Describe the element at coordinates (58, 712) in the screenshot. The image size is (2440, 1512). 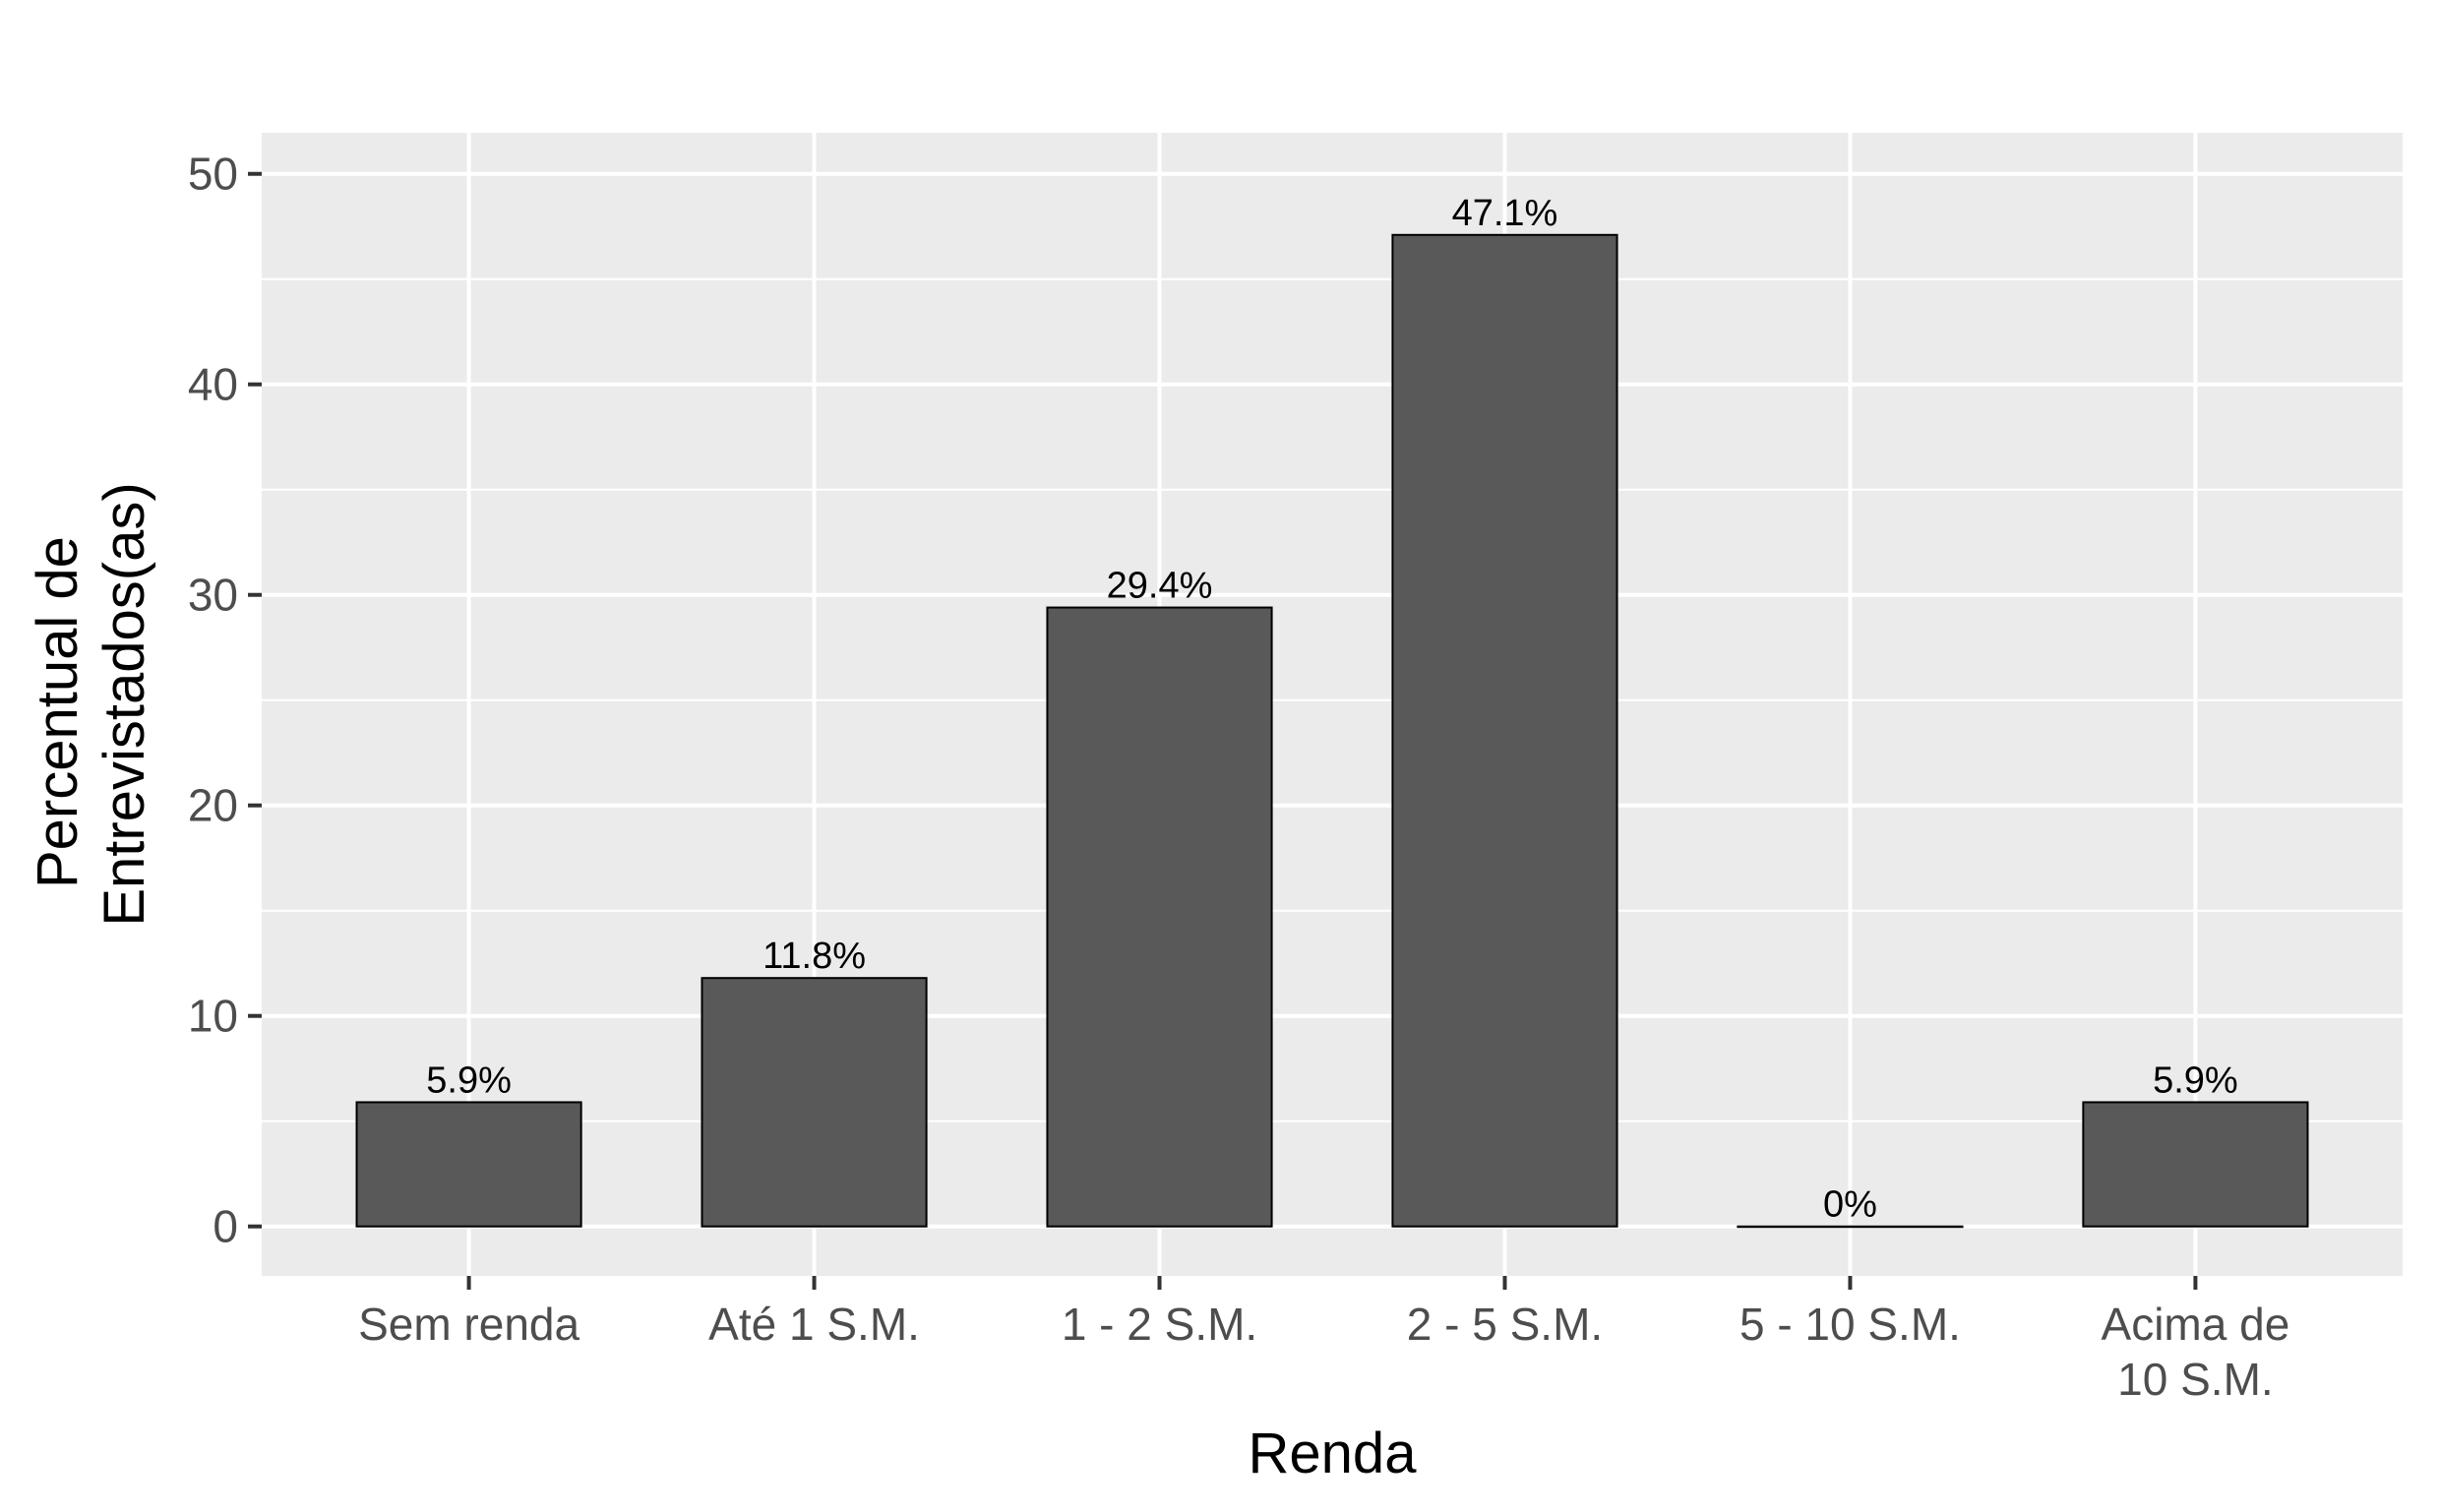
I see `y-axis-title-line-1: Percentual de` at that location.